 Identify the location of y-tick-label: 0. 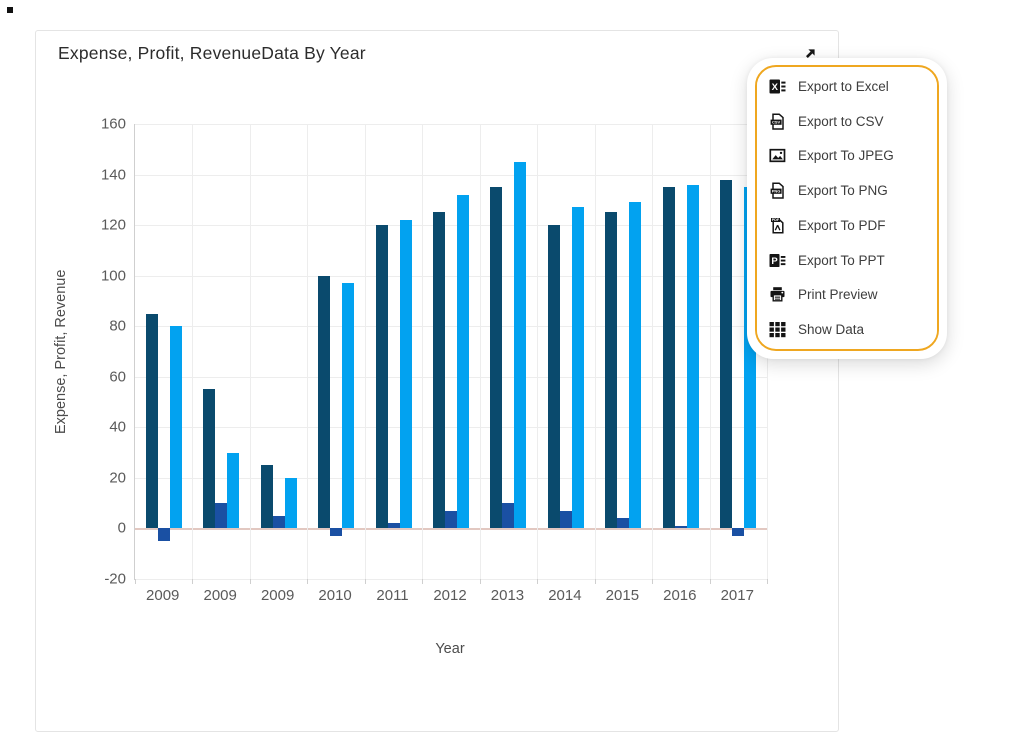
(121, 528).